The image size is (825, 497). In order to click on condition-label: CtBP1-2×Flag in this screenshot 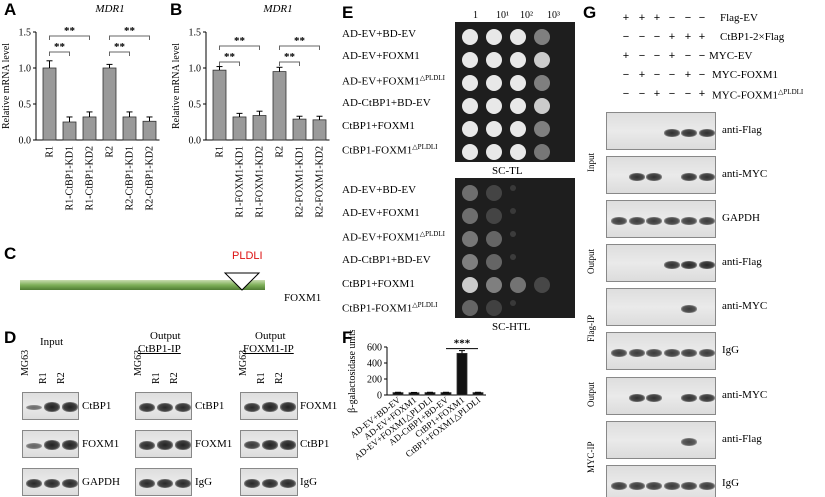, I will do `click(752, 37)`.